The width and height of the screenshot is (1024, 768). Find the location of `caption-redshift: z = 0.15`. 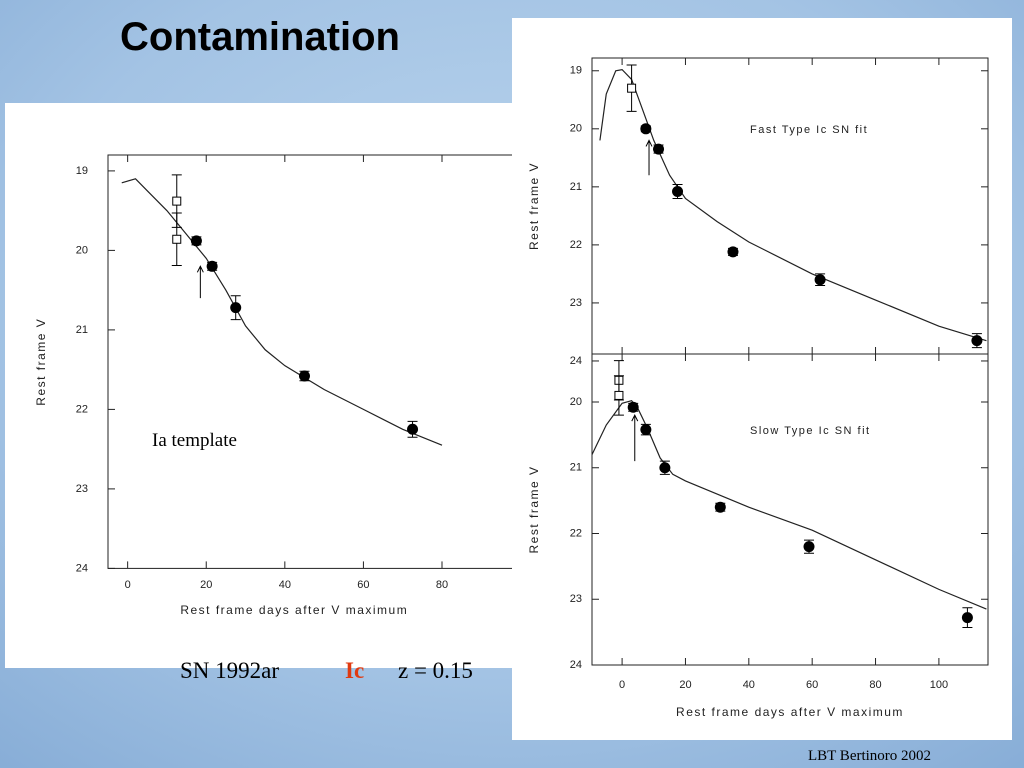

caption-redshift: z = 0.15 is located at coordinates (435, 670).